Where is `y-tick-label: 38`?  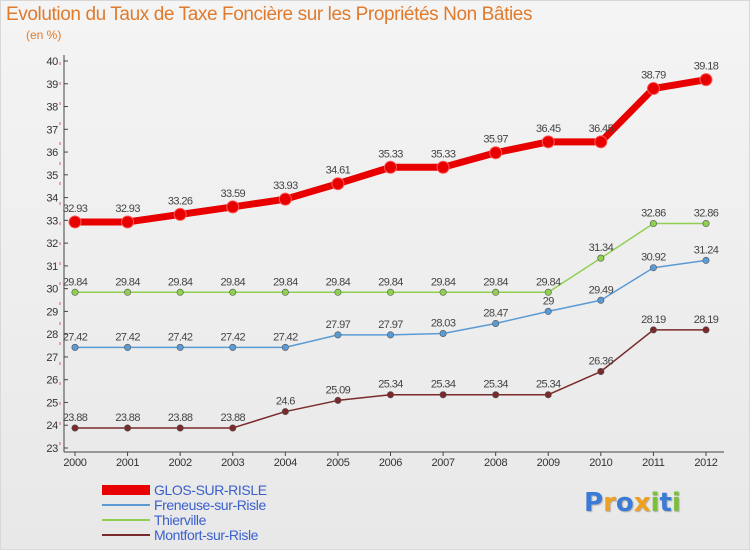
y-tick-label: 38 is located at coordinates (52, 108).